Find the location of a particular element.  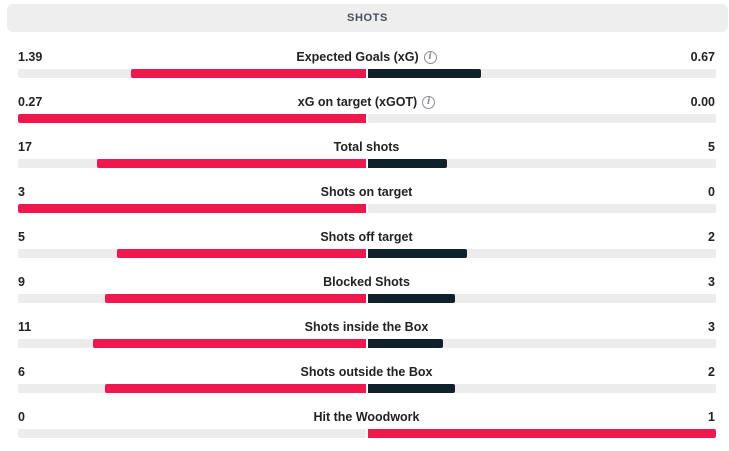

stat-label: Shots on target is located at coordinates (366, 192).